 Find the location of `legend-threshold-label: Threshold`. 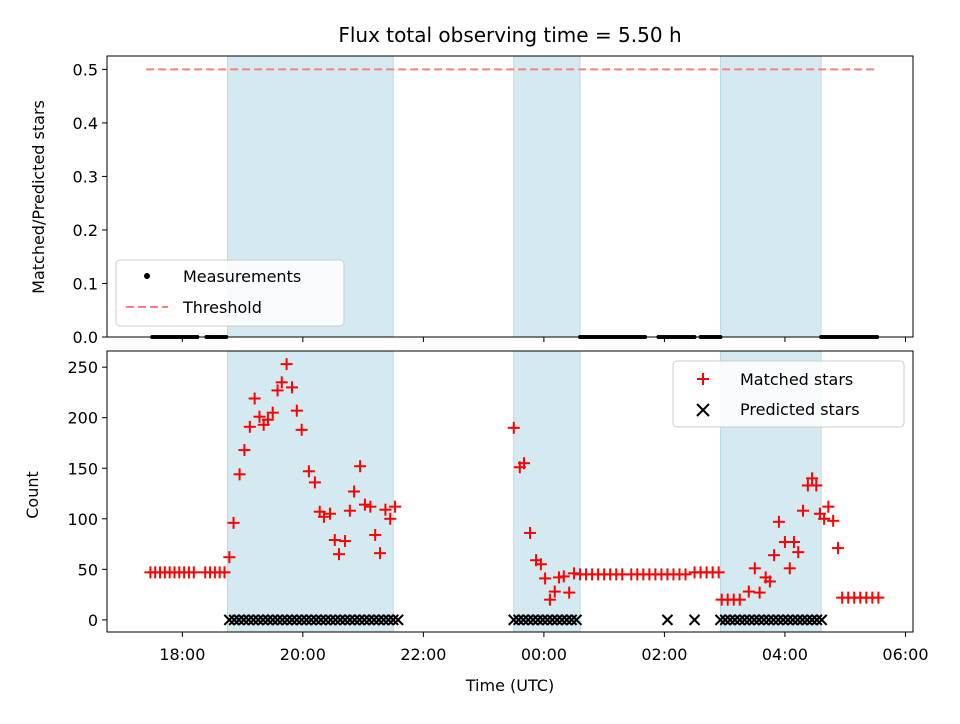

legend-threshold-label: Threshold is located at coordinates (222, 307).